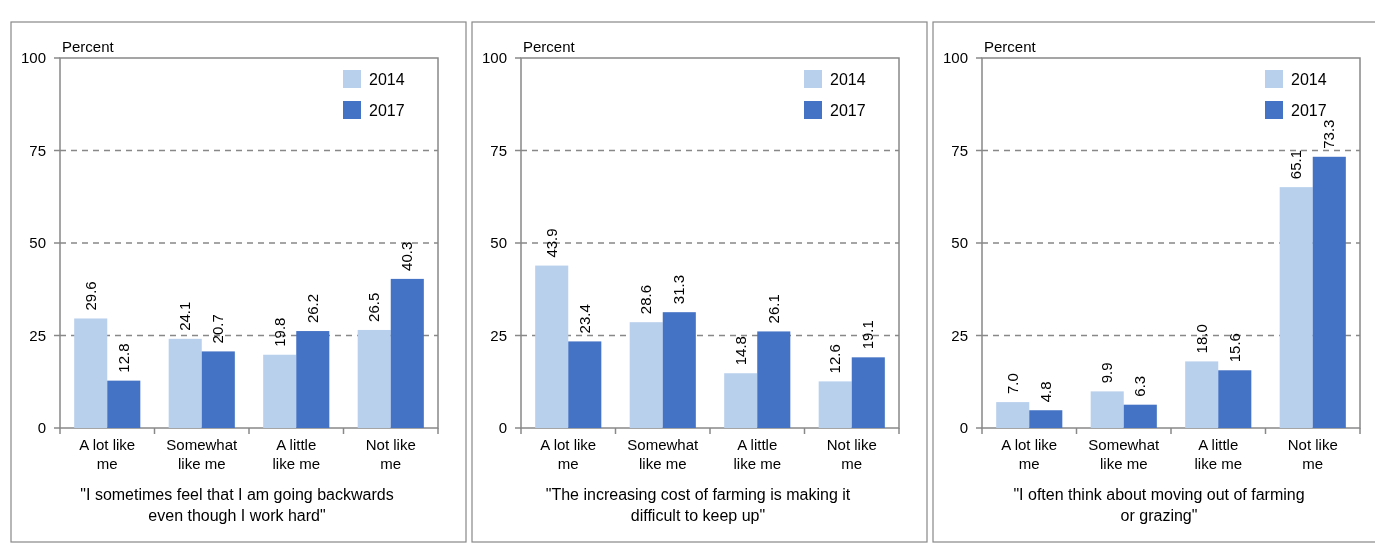  What do you see at coordinates (90, 296) in the screenshot?
I see `data-label: 29.6` at bounding box center [90, 296].